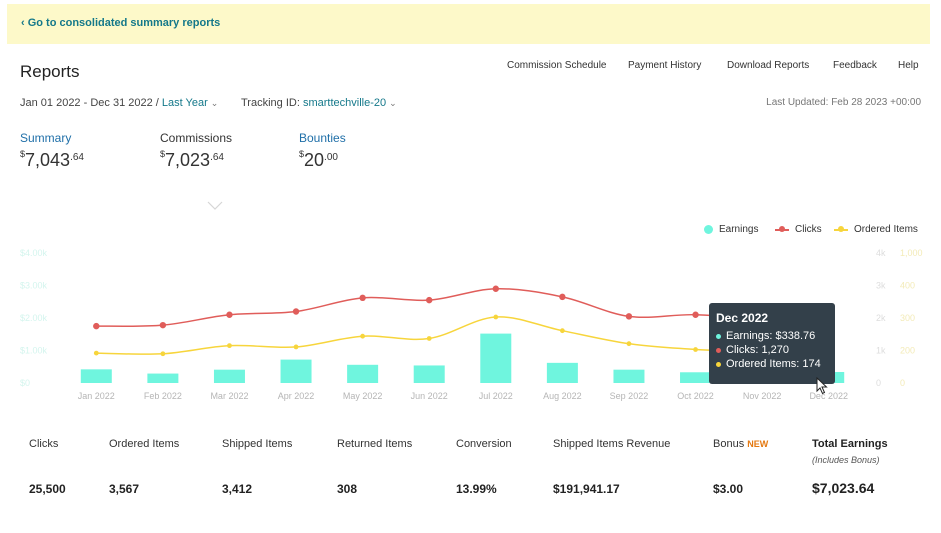  What do you see at coordinates (798, 229) in the screenshot?
I see `legend-clicks: Clicks` at bounding box center [798, 229].